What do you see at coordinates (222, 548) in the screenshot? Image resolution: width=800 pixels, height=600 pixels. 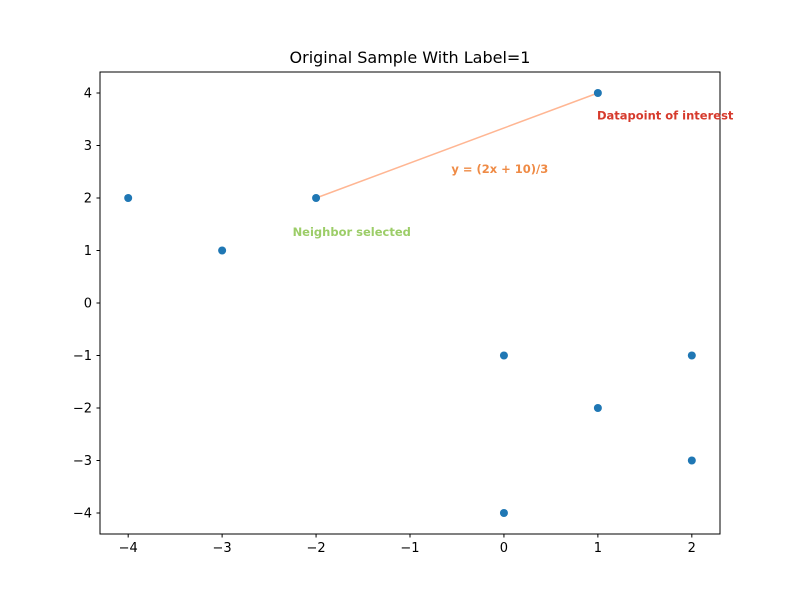 I see `x-tick-label: −3` at bounding box center [222, 548].